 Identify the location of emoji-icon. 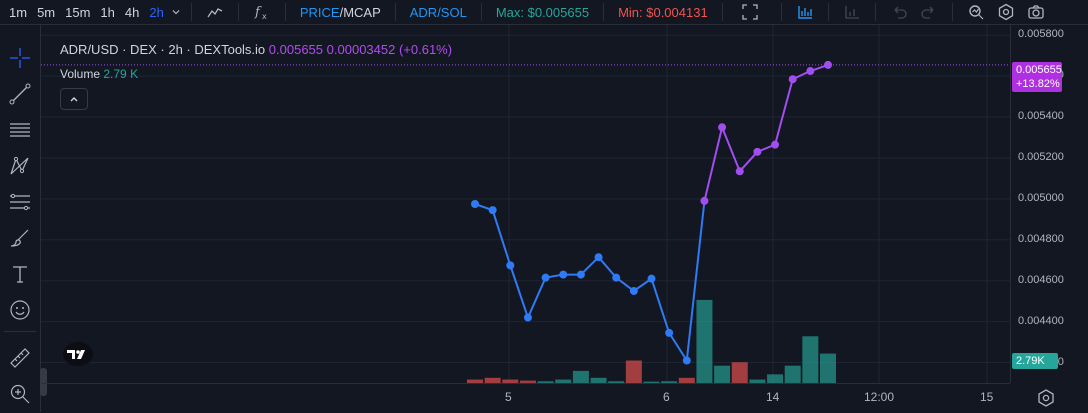
(20, 310).